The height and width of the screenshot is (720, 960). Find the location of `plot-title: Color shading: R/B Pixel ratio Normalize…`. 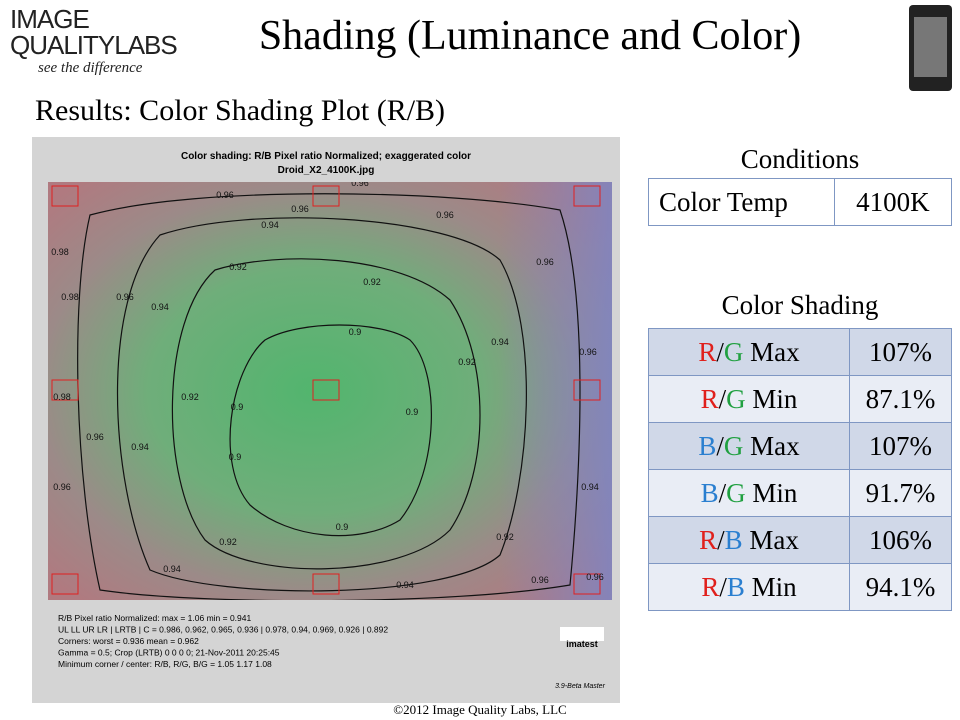

plot-title: Color shading: R/B Pixel ratio Normalize… is located at coordinates (326, 156).